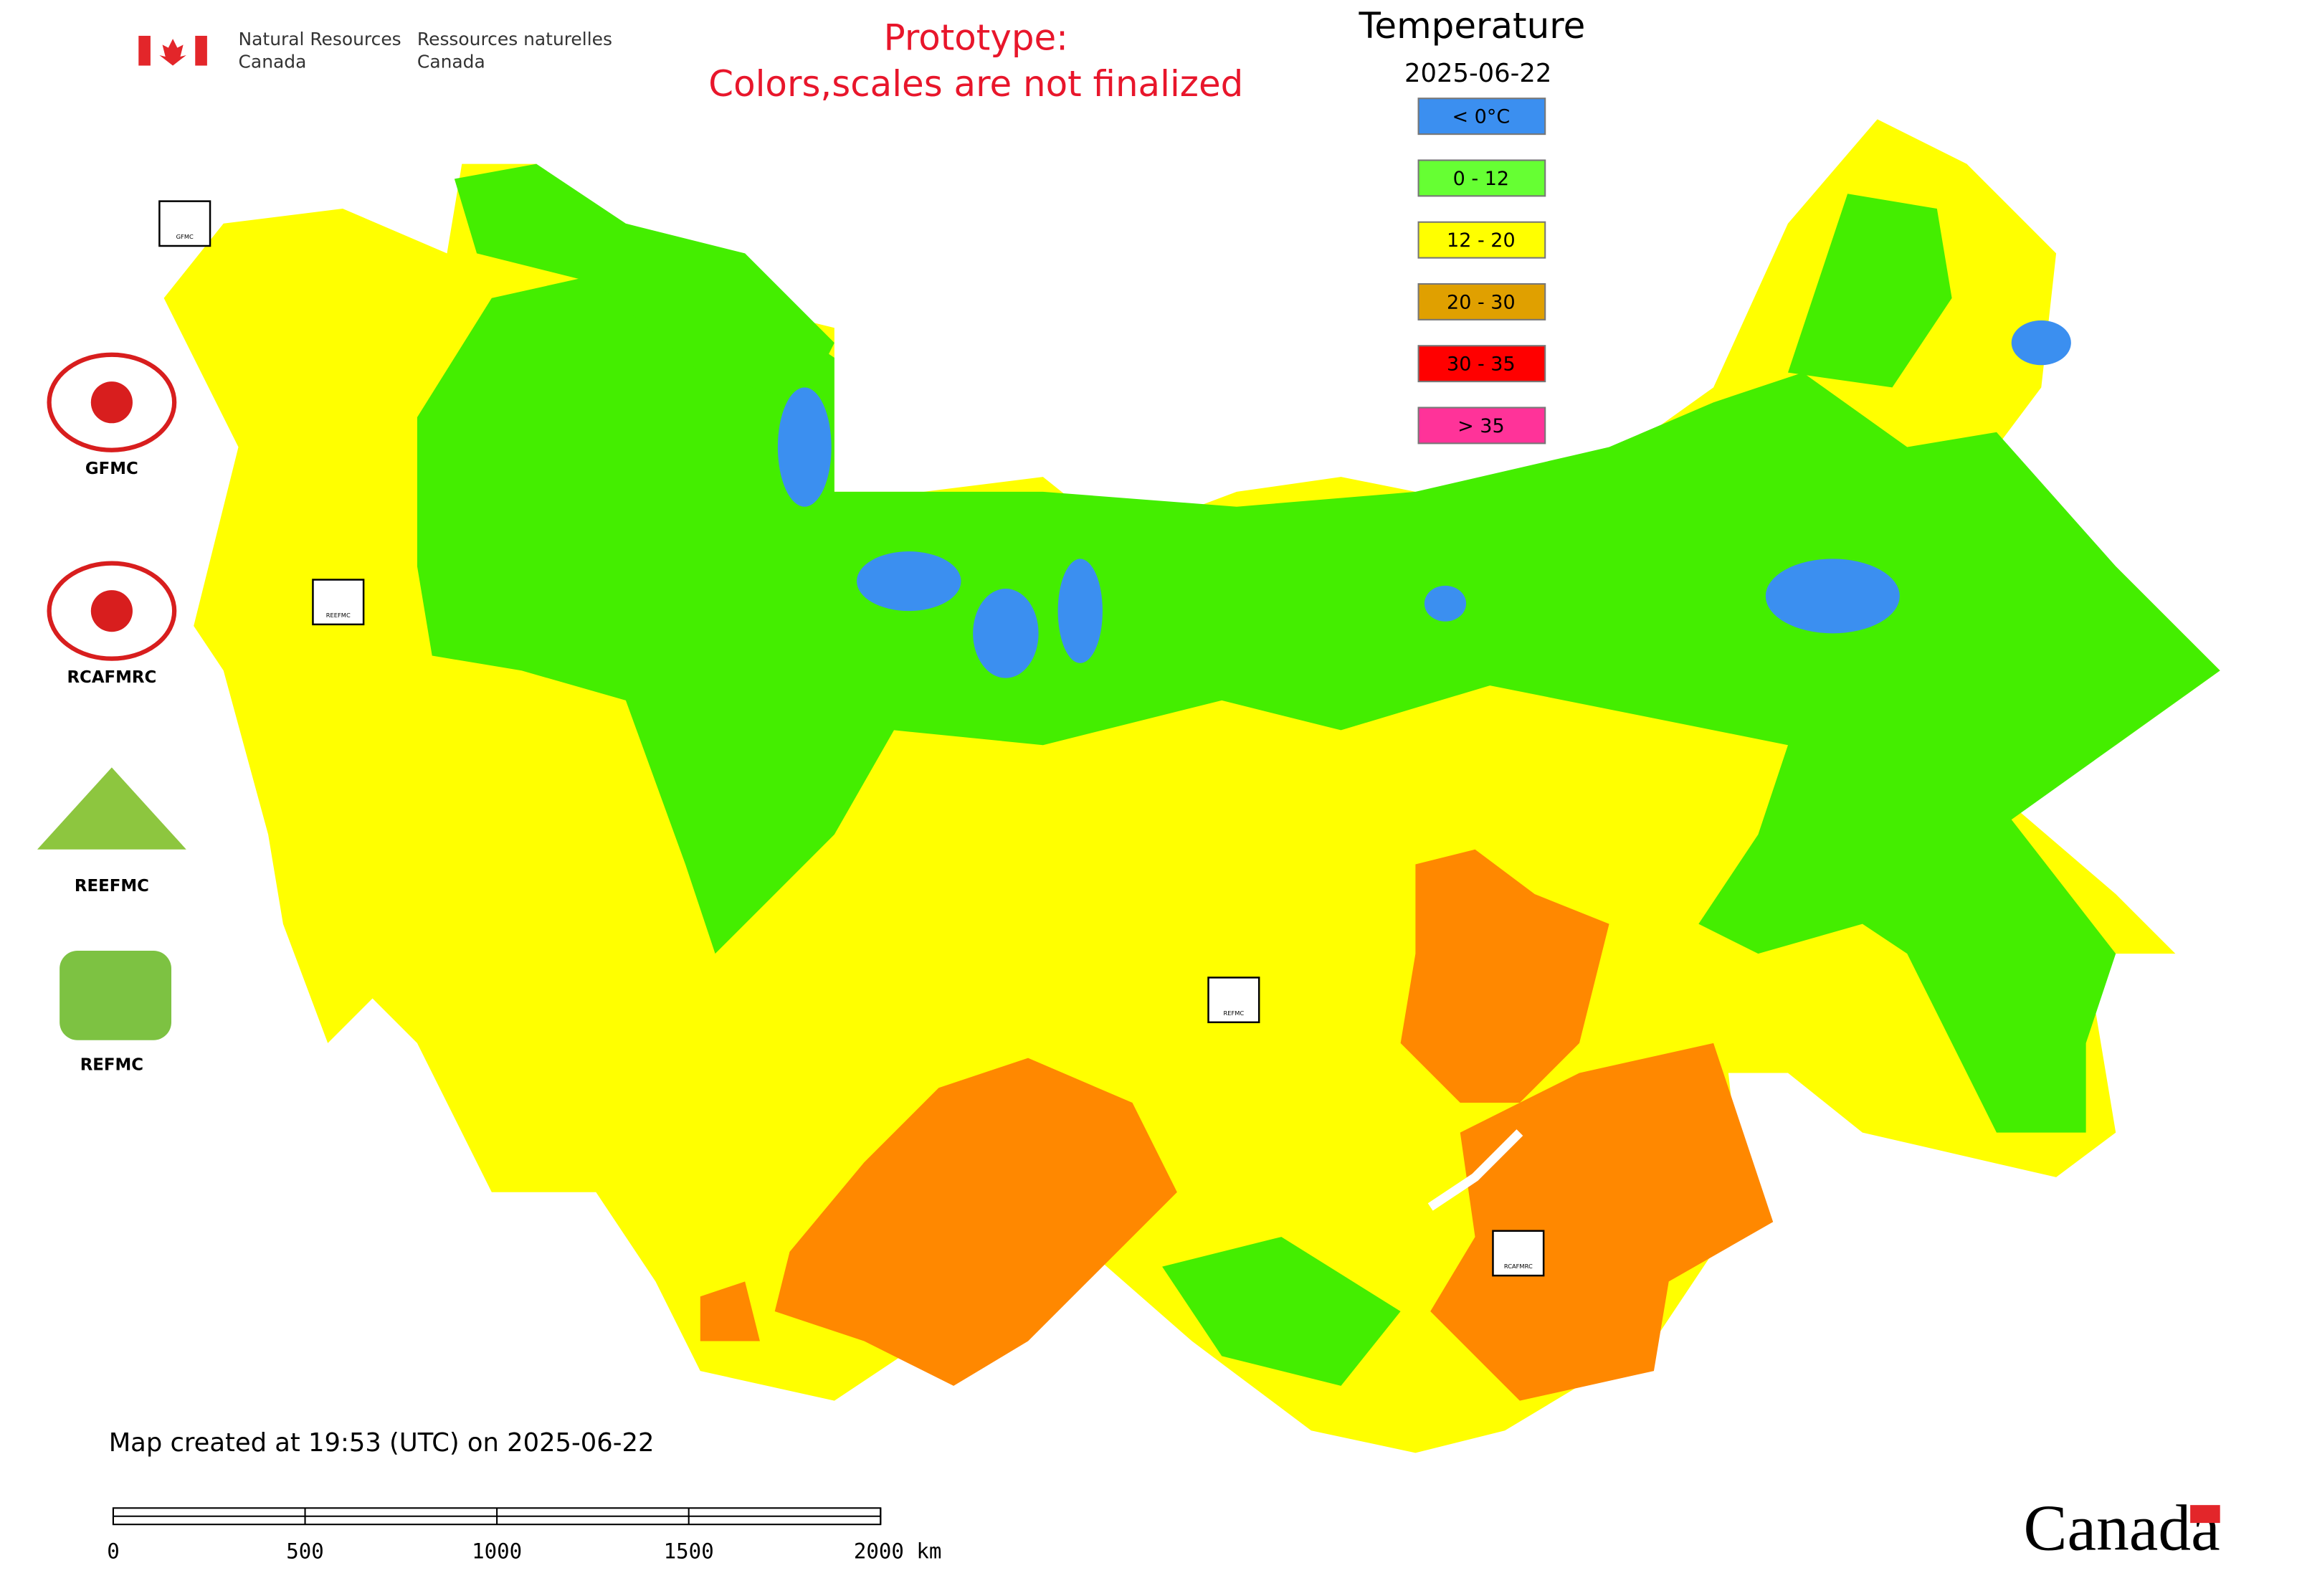  Describe the element at coordinates (112, 469) in the screenshot. I see `logo-label: GFMC` at that location.